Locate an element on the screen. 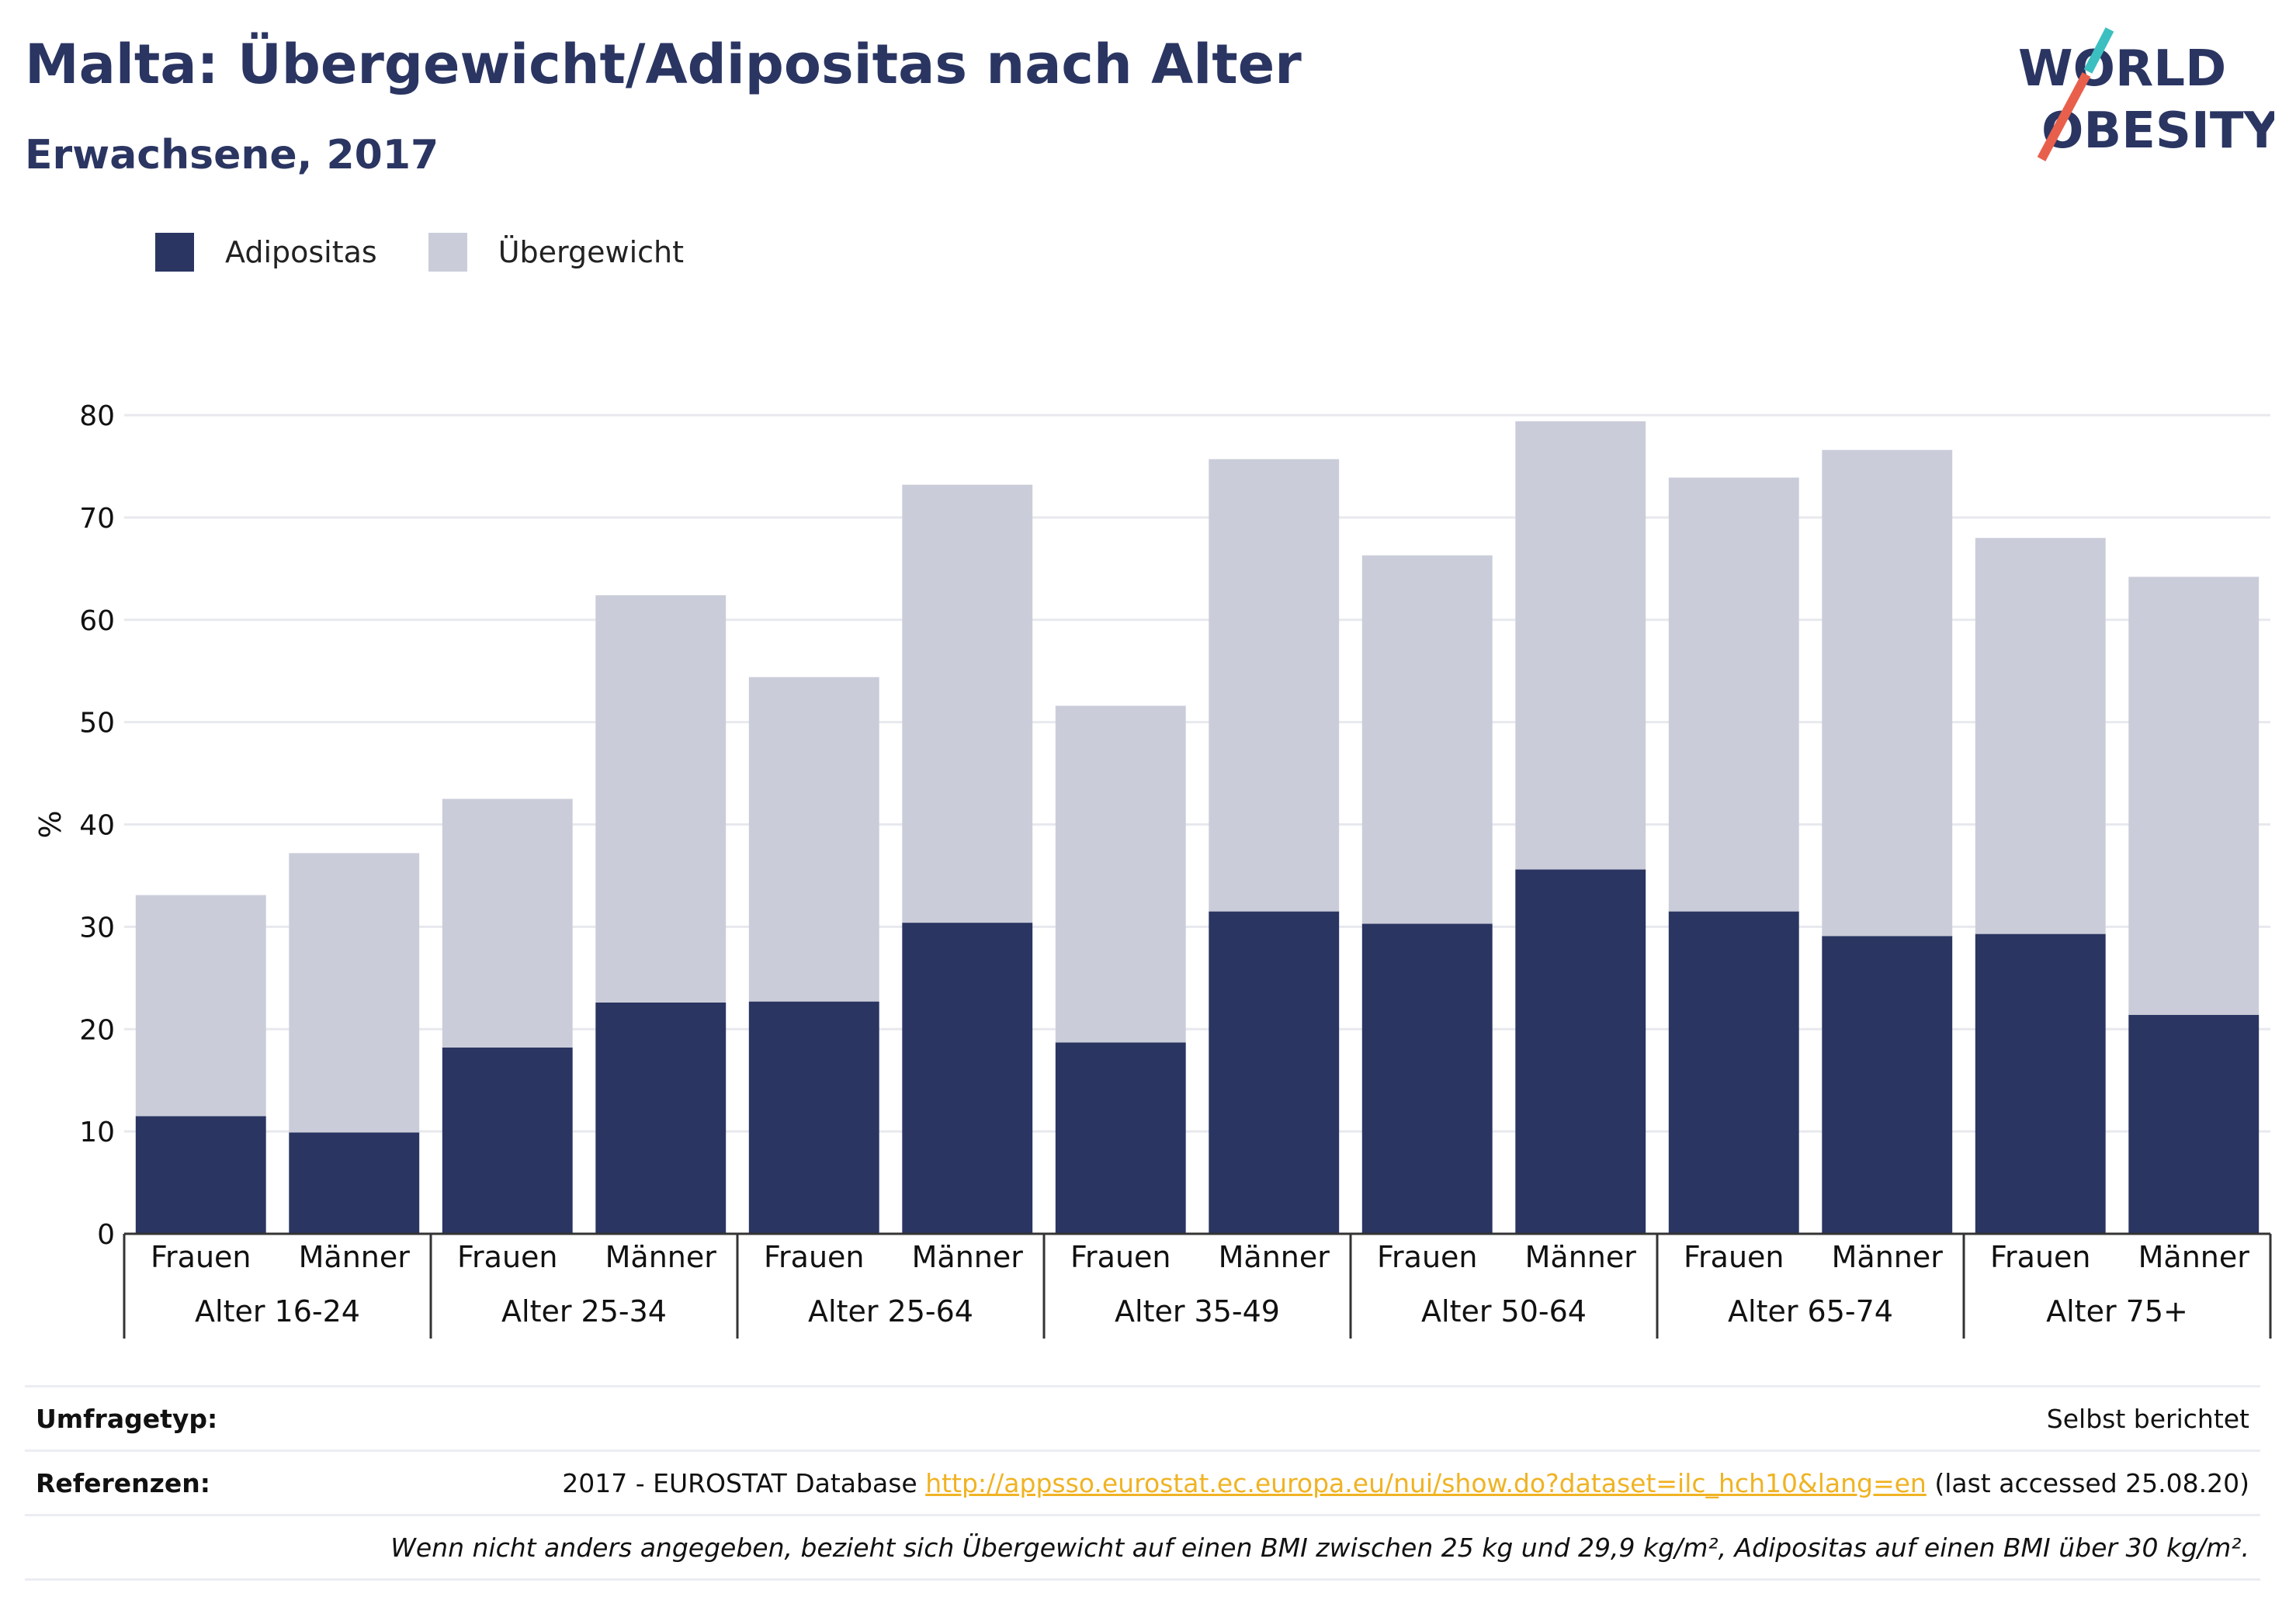 The height and width of the screenshot is (1621, 2296). group-label: Alter 65-74 is located at coordinates (1810, 1311).